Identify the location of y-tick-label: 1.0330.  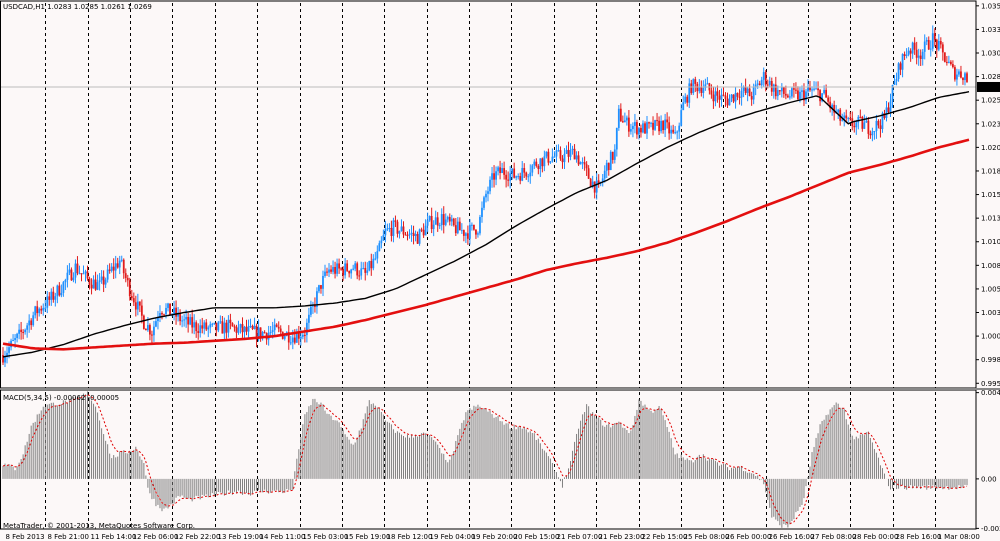
(990, 30).